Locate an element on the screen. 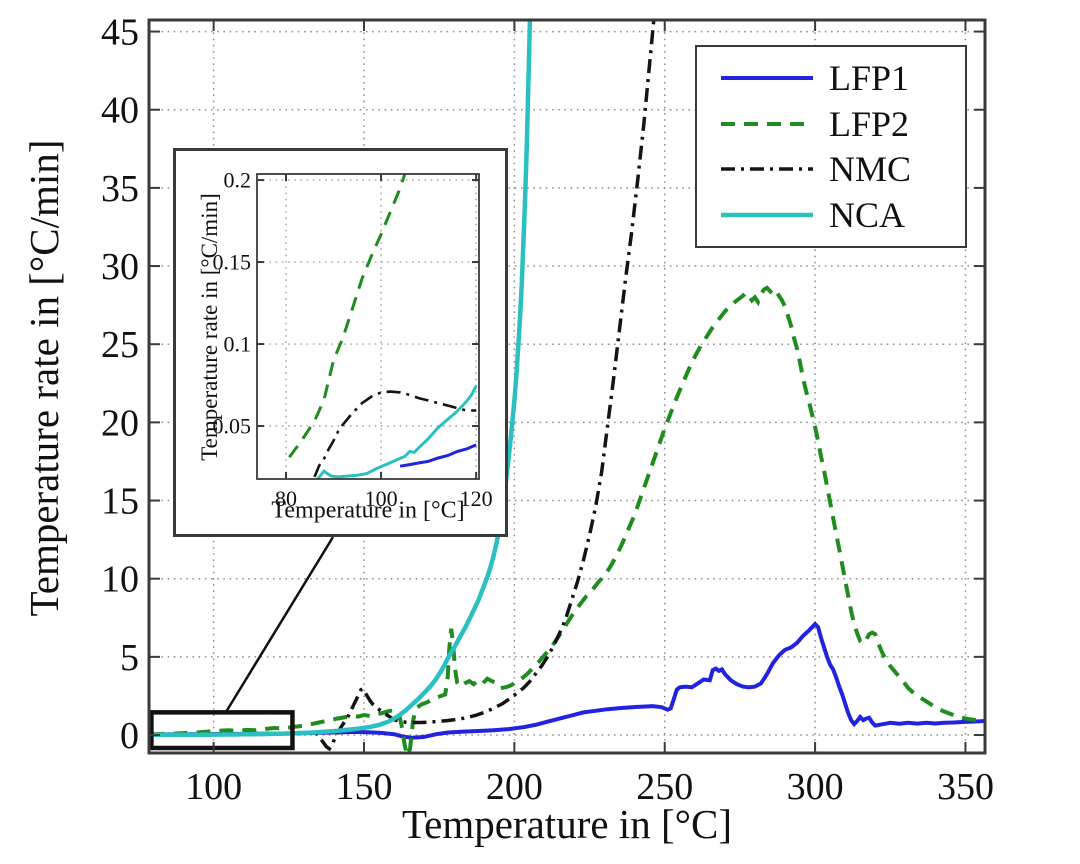 The width and height of the screenshot is (1080, 864). svg-text: 20 is located at coordinates (120, 423).